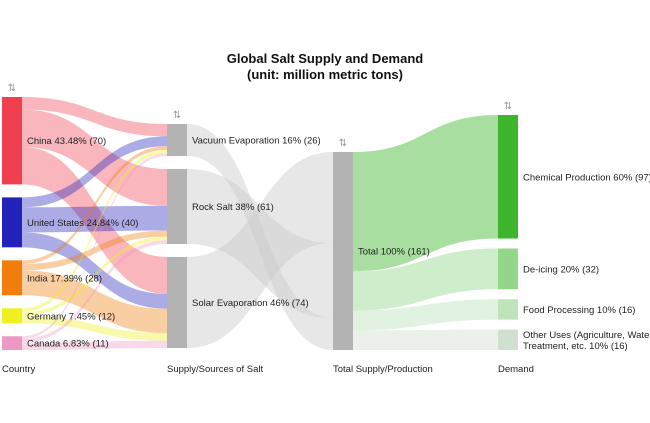  What do you see at coordinates (425, 193) in the screenshot?
I see `link-total-chemical` at bounding box center [425, 193].